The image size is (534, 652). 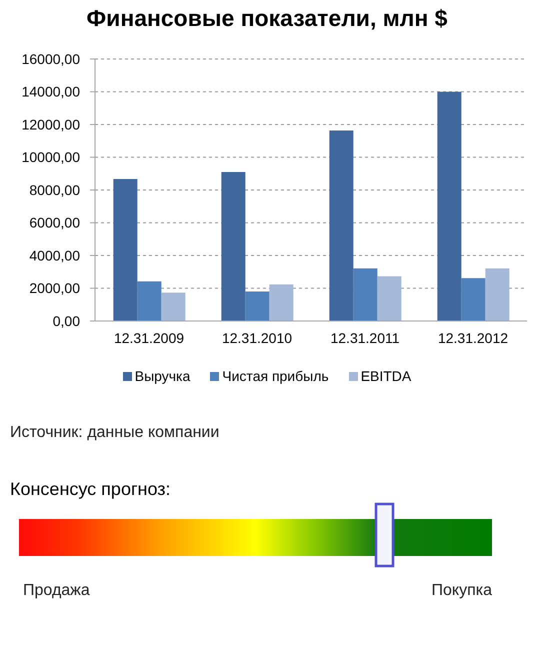 What do you see at coordinates (56, 591) in the screenshot?
I see `text: Продажа` at bounding box center [56, 591].